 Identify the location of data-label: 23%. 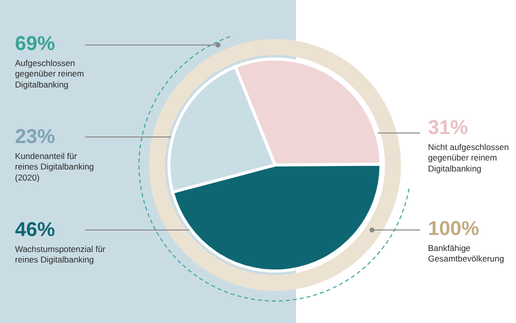
(35, 137).